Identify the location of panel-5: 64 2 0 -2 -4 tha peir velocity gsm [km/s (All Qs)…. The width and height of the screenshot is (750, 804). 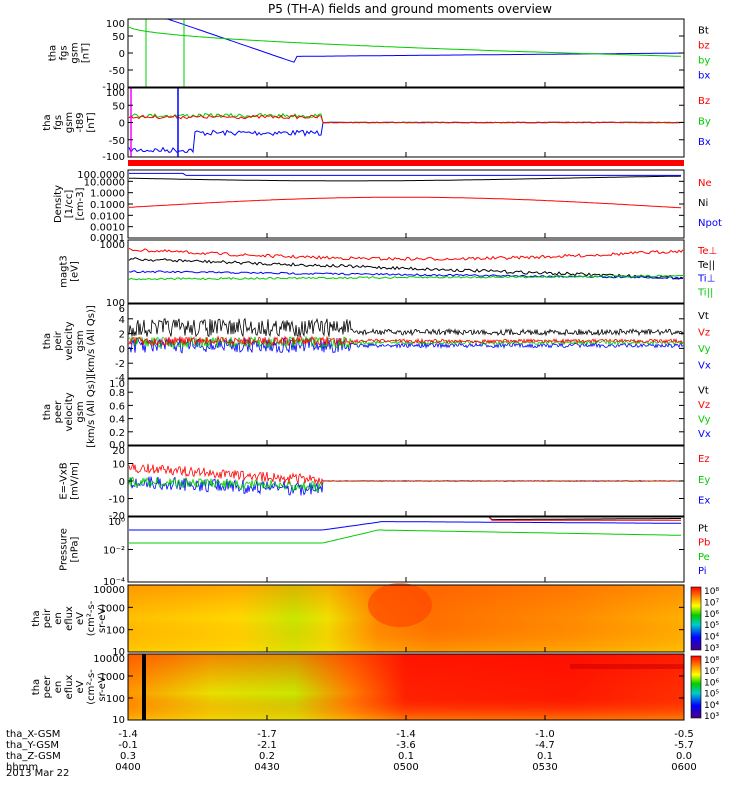
(376, 343).